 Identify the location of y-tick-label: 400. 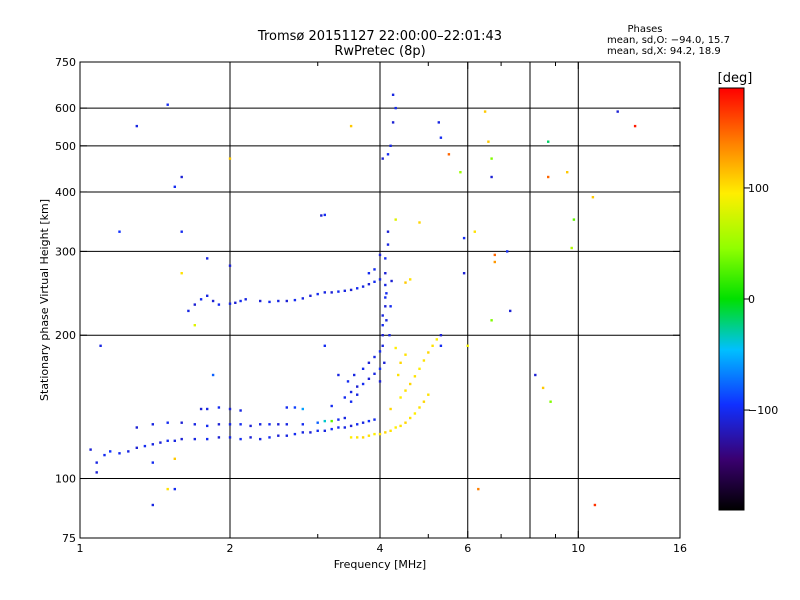
(65, 192).